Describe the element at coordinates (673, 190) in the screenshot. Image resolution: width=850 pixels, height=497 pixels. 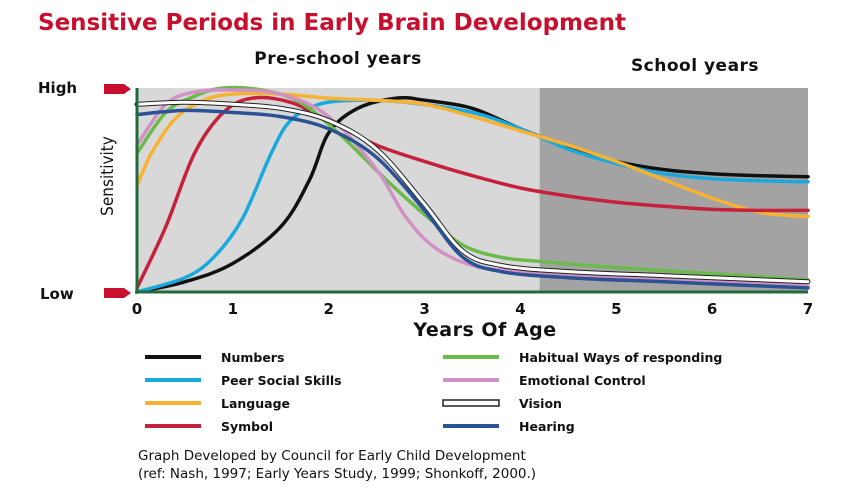
I see `region-school-years` at that location.